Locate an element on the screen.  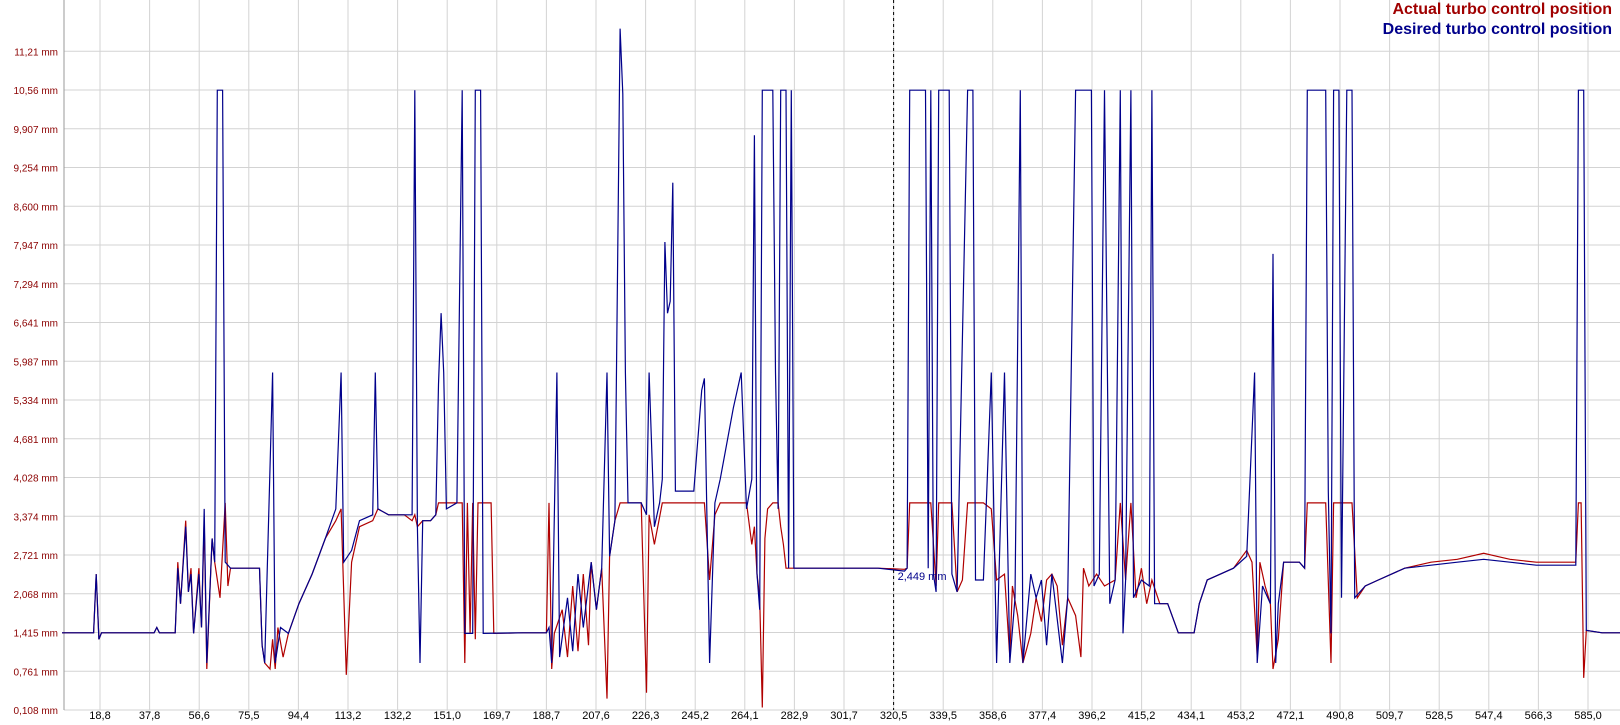
legend-item-desired: Desired turbo control position is located at coordinates (1497, 29).